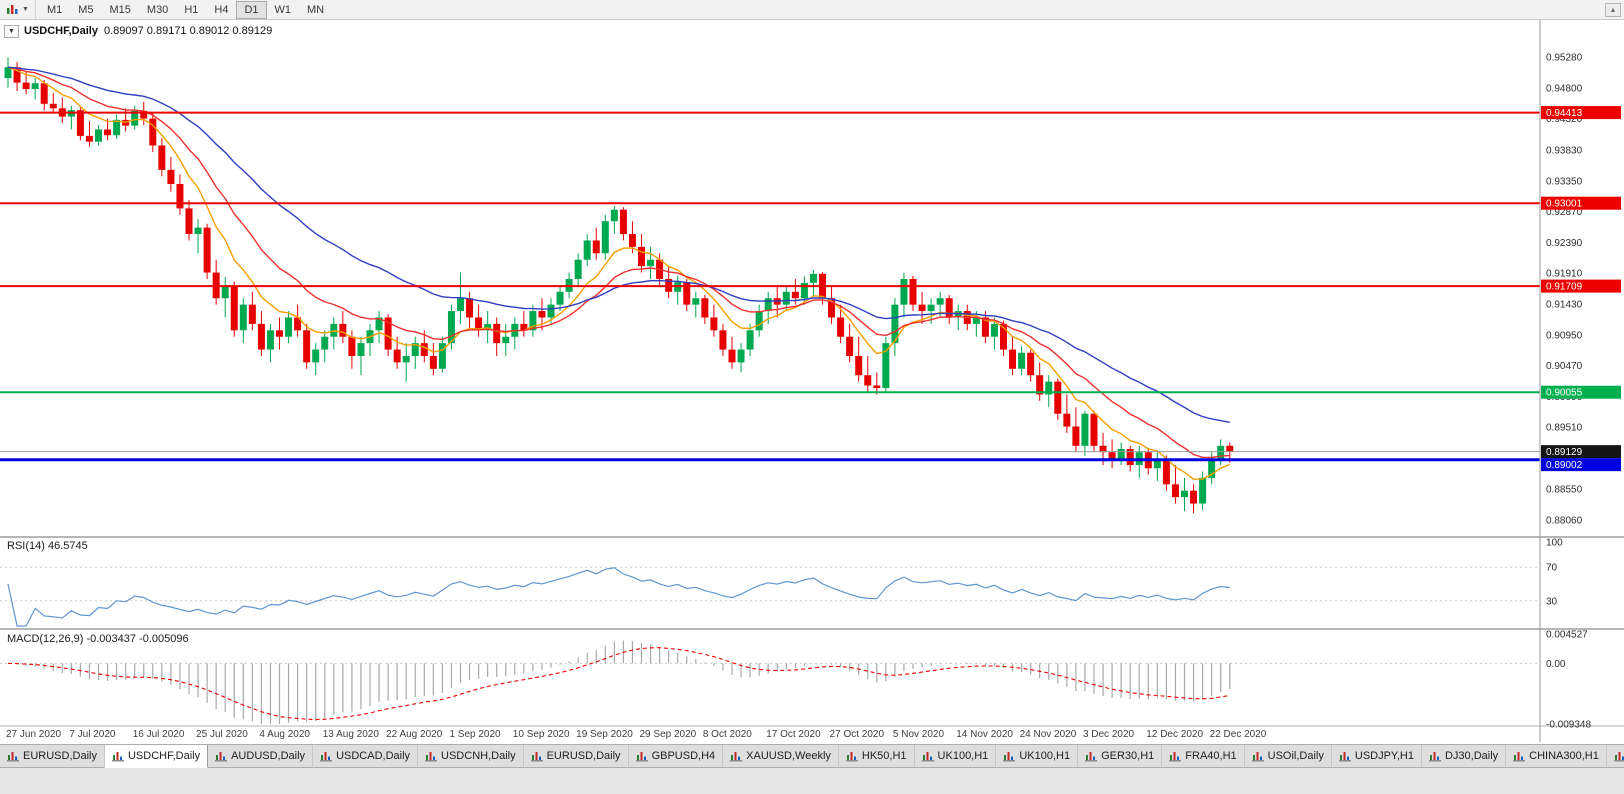  What do you see at coordinates (159, 734) in the screenshot?
I see `svg-text: 16 Jul 2020` at bounding box center [159, 734].